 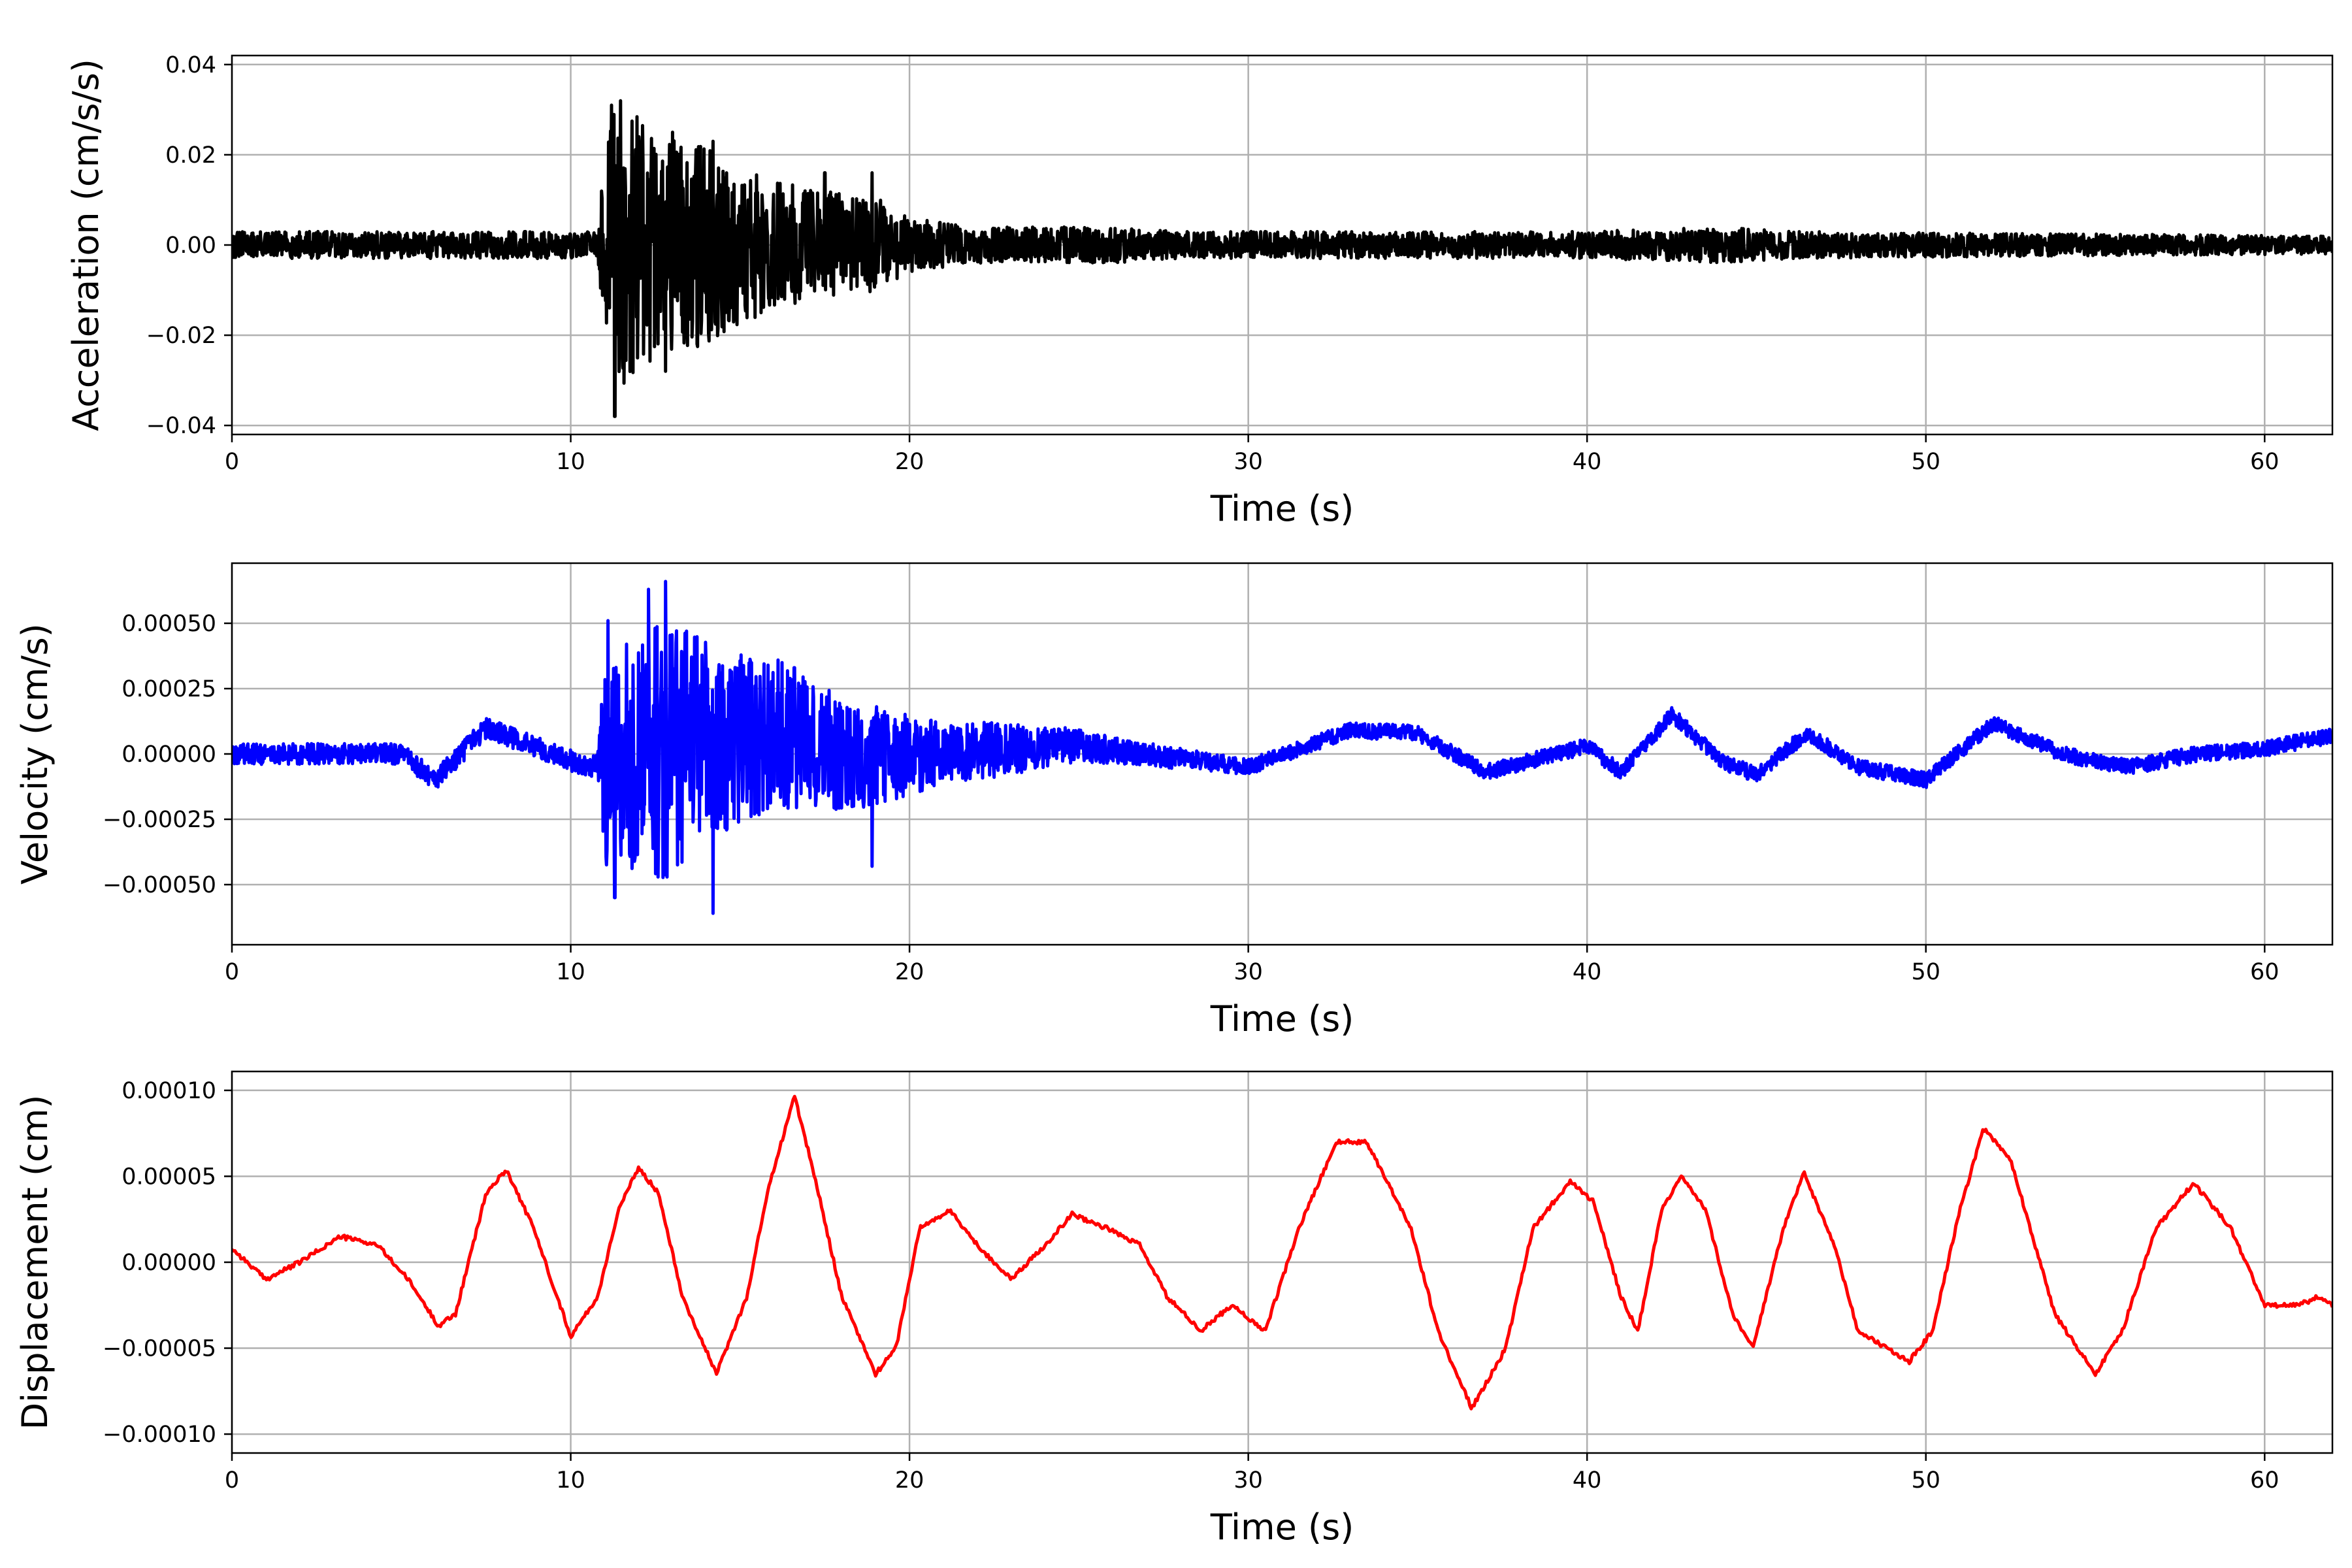 I want to click on displacement-y-tick-label: 0.00010, so click(x=169, y=1091).